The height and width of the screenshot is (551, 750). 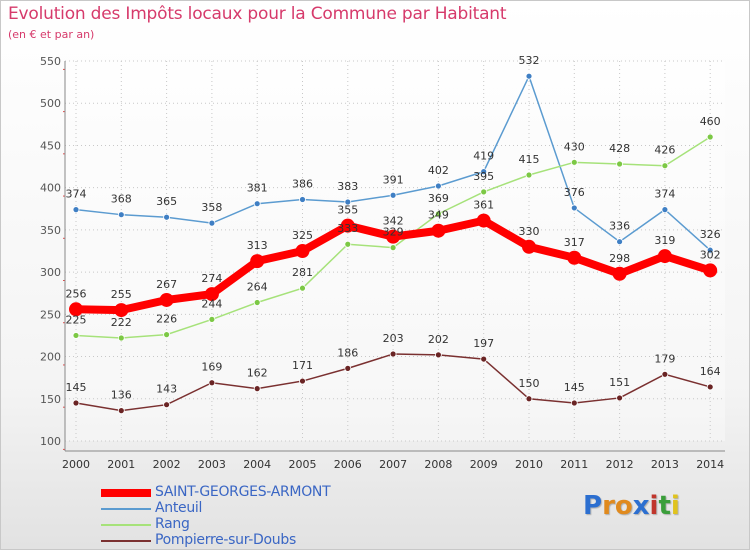 What do you see at coordinates (121, 464) in the screenshot?
I see `x-tick-label: 2001` at bounding box center [121, 464].